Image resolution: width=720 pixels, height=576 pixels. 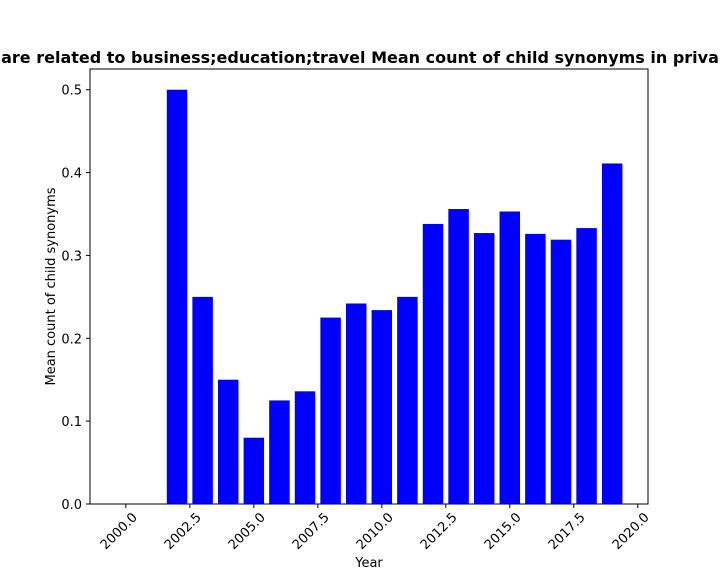 What do you see at coordinates (503, 531) in the screenshot?
I see `x-tick-label: 2015.0` at bounding box center [503, 531].